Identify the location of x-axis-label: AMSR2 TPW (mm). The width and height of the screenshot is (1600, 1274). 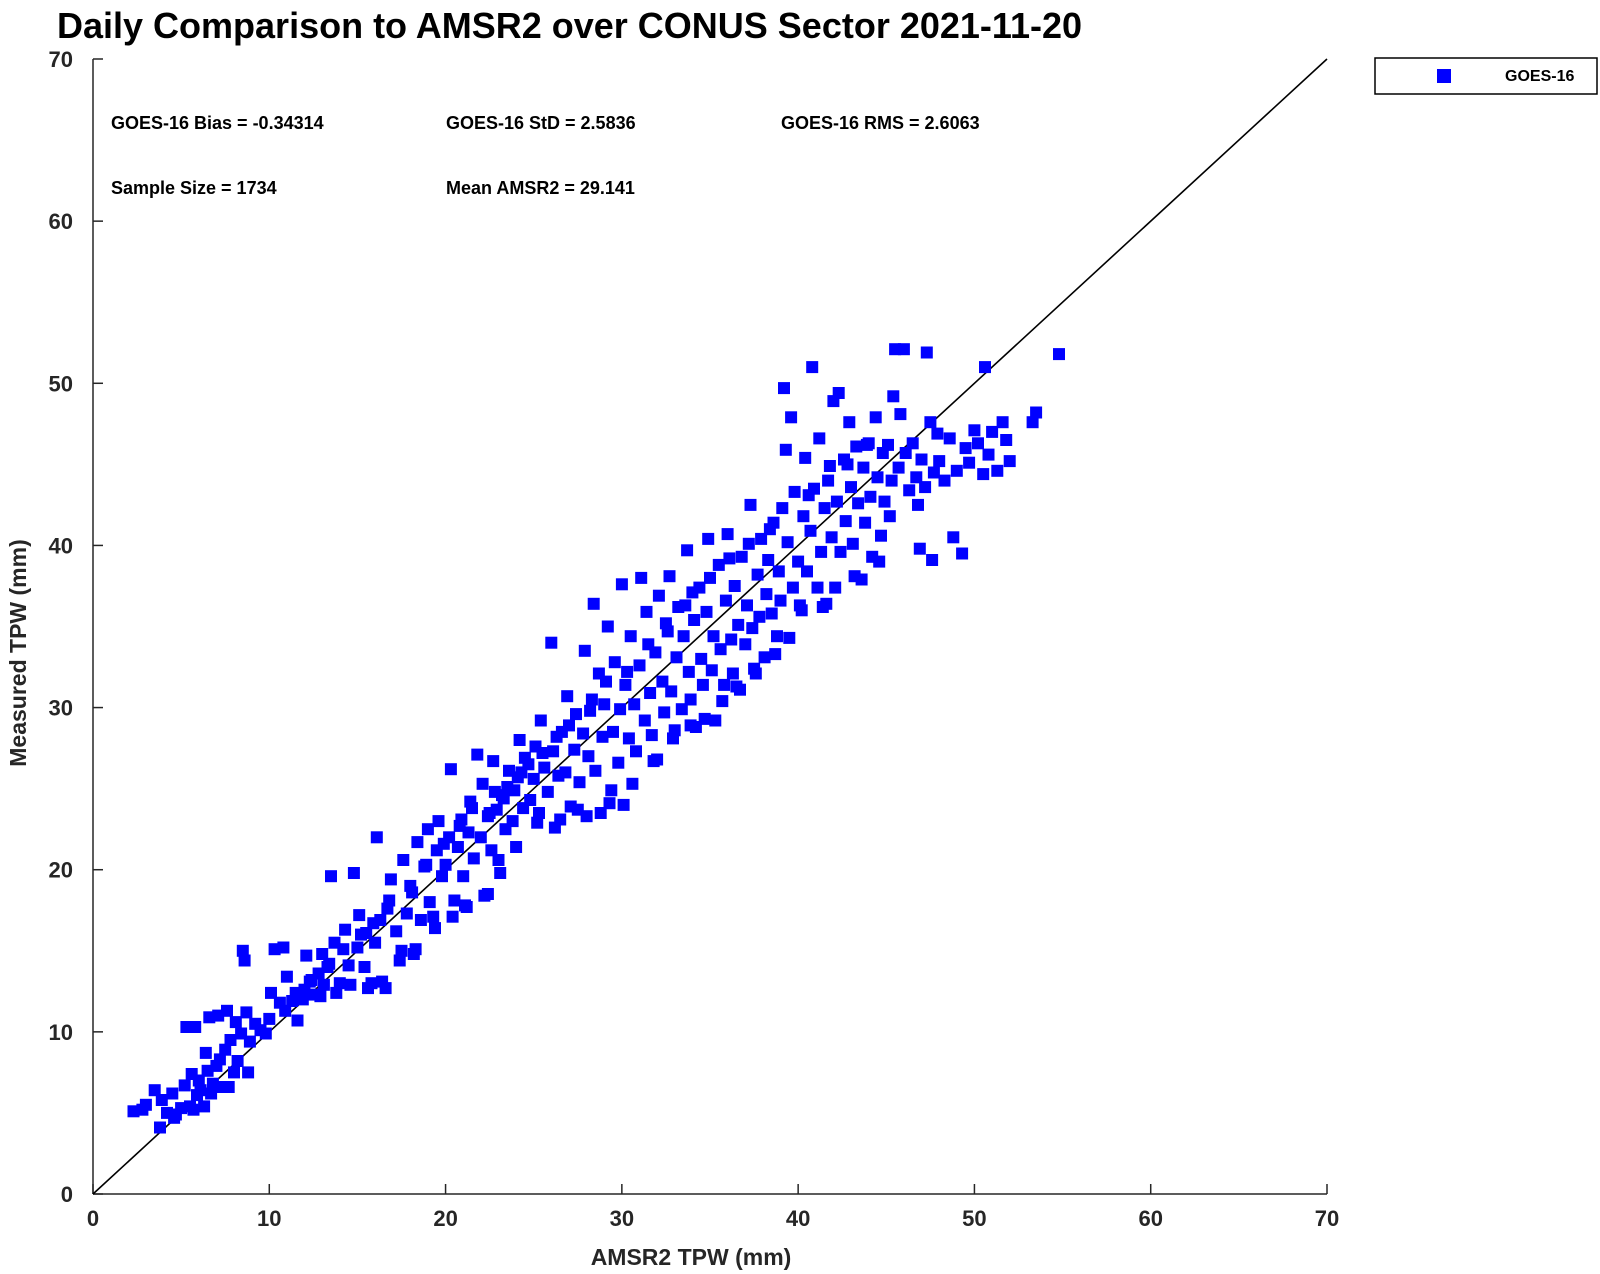
(691, 1257).